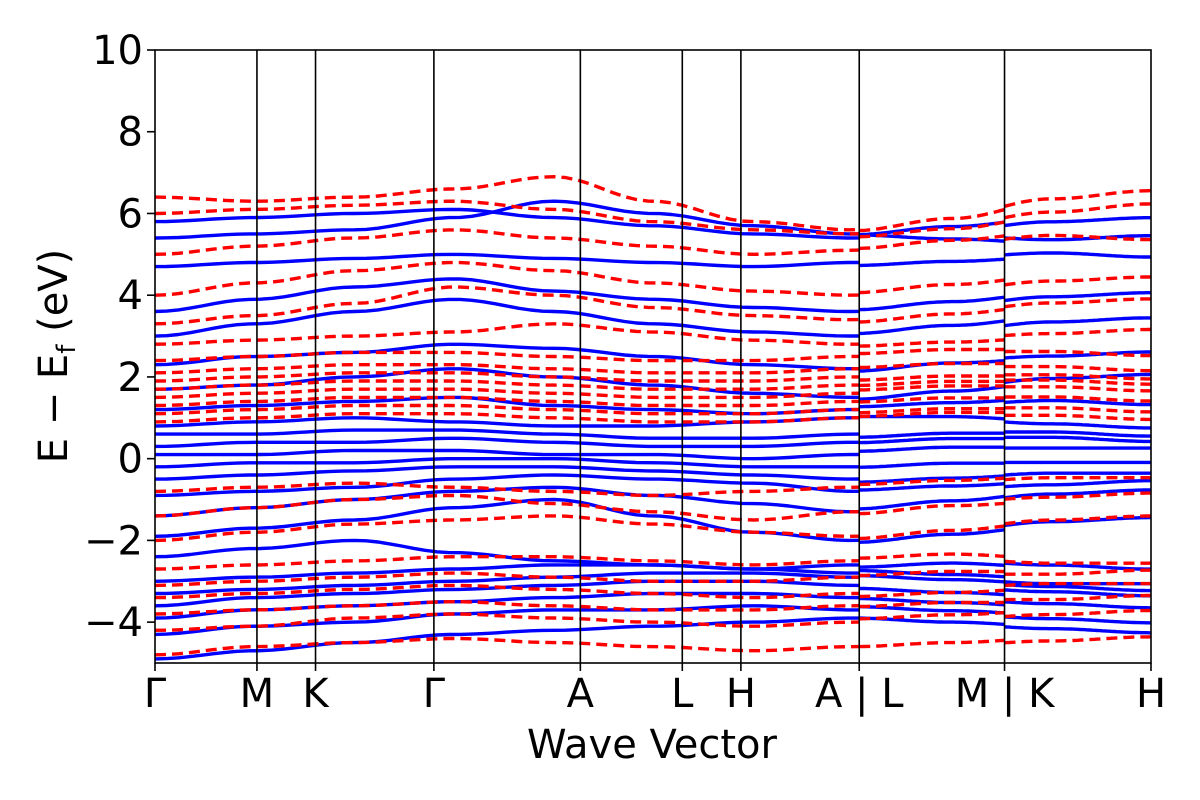 This screenshot has width=1200, height=800. What do you see at coordinates (741, 694) in the screenshot?
I see `x-tick-label-6: H` at bounding box center [741, 694].